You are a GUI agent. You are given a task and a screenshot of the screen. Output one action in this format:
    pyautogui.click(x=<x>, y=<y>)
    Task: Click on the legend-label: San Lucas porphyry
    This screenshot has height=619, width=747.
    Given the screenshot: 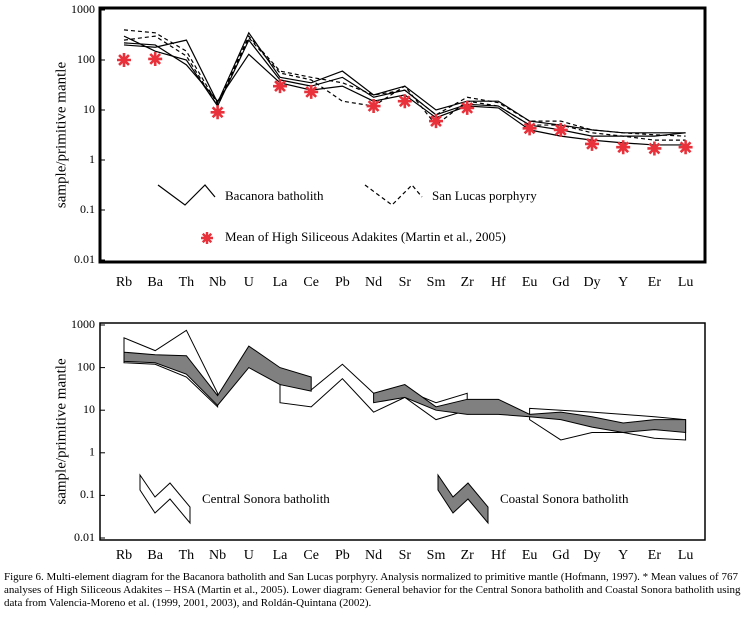 What is the action you would take?
    pyautogui.click(x=484, y=195)
    